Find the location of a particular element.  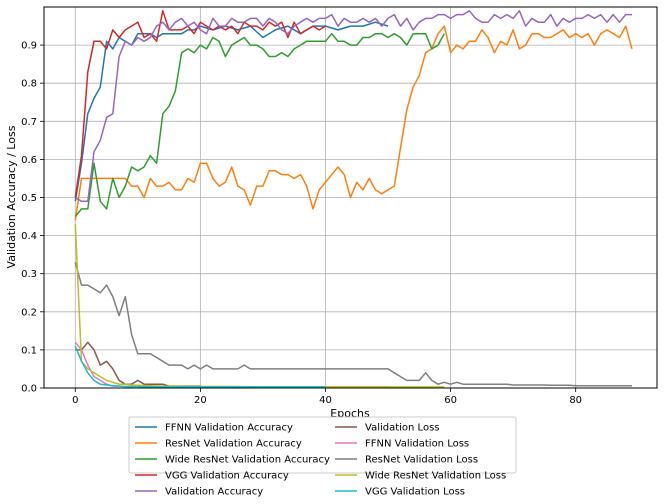

x-tick-label: 60 is located at coordinates (450, 400).